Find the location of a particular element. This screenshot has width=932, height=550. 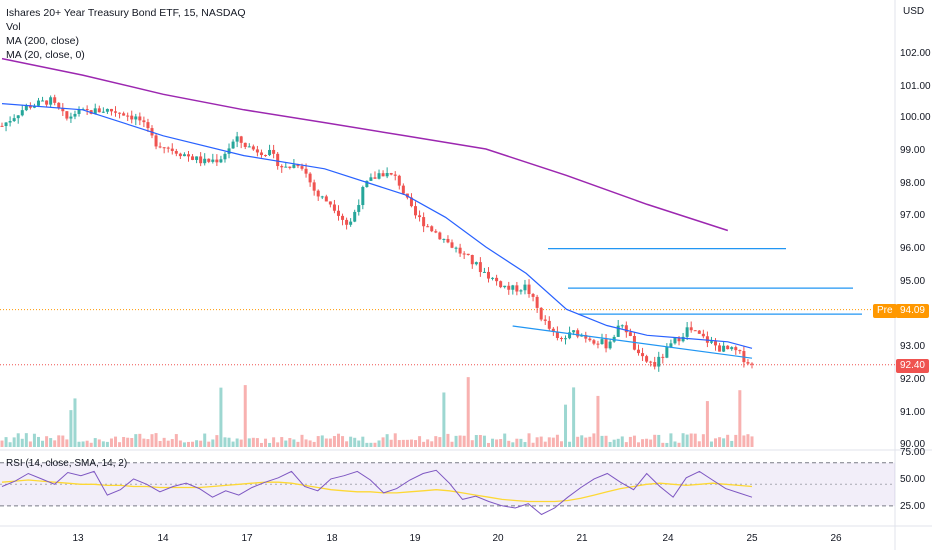

legend-ma200: MA (200, close) is located at coordinates (42, 41).